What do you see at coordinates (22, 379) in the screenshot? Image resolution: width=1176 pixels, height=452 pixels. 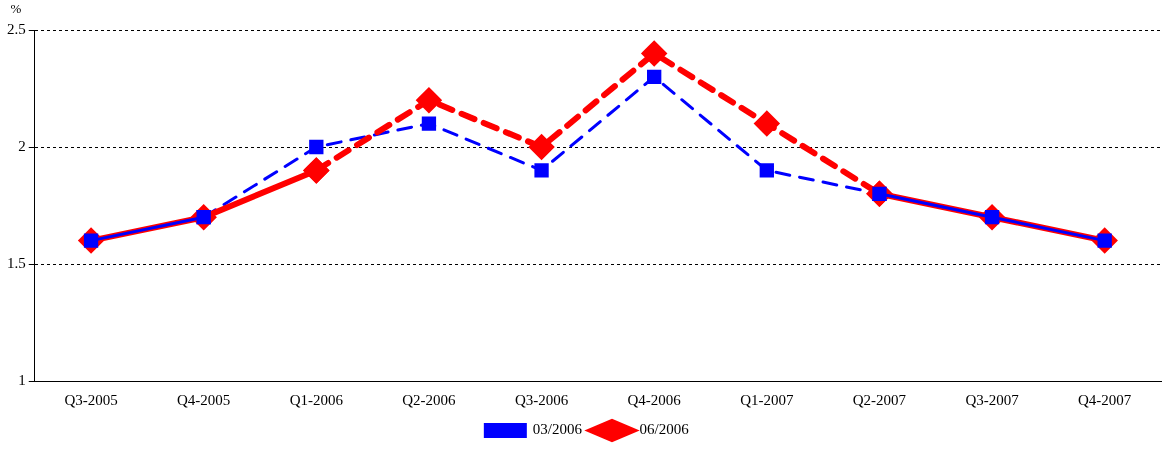 I see `y-tick-label: 1` at bounding box center [22, 379].